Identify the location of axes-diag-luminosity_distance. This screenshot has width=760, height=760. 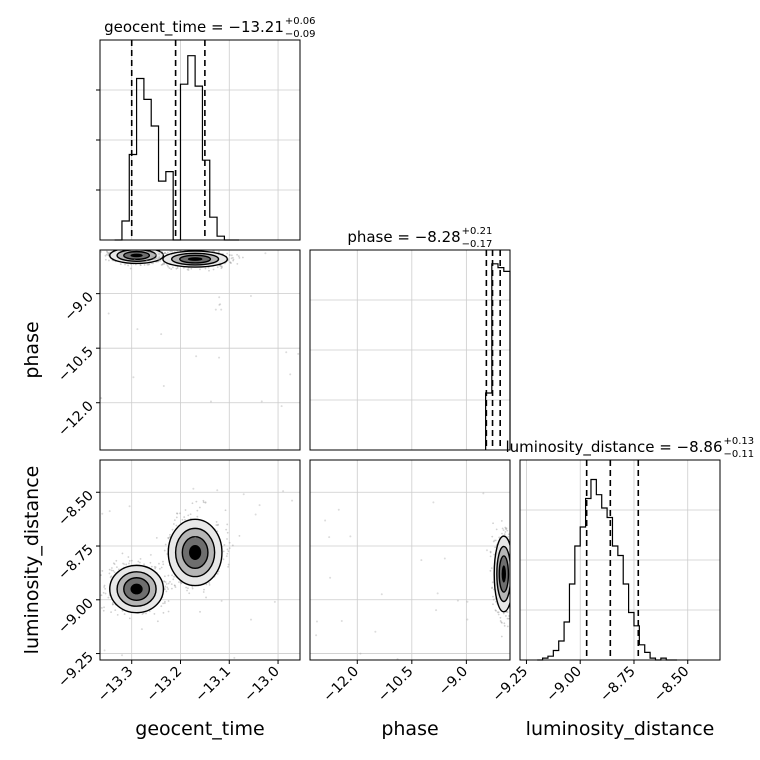
(620, 560).